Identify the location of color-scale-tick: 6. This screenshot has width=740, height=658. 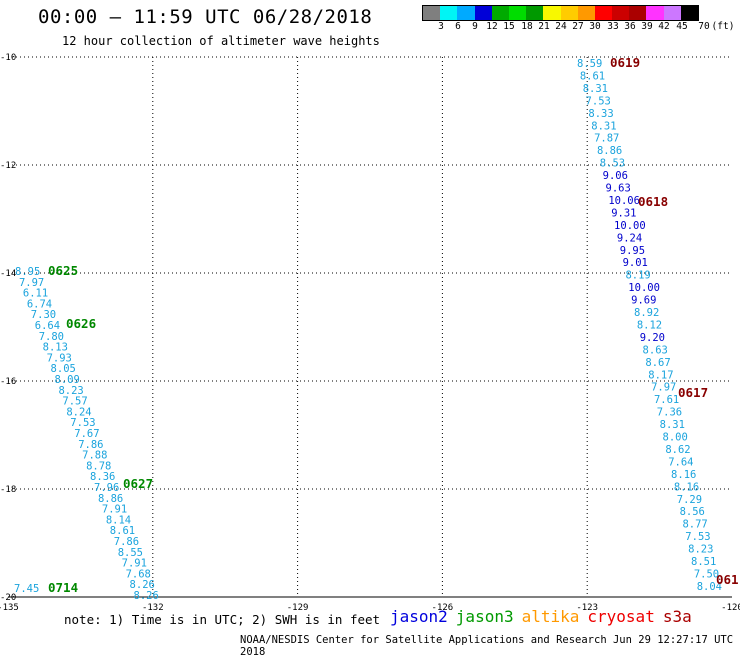
(458, 26).